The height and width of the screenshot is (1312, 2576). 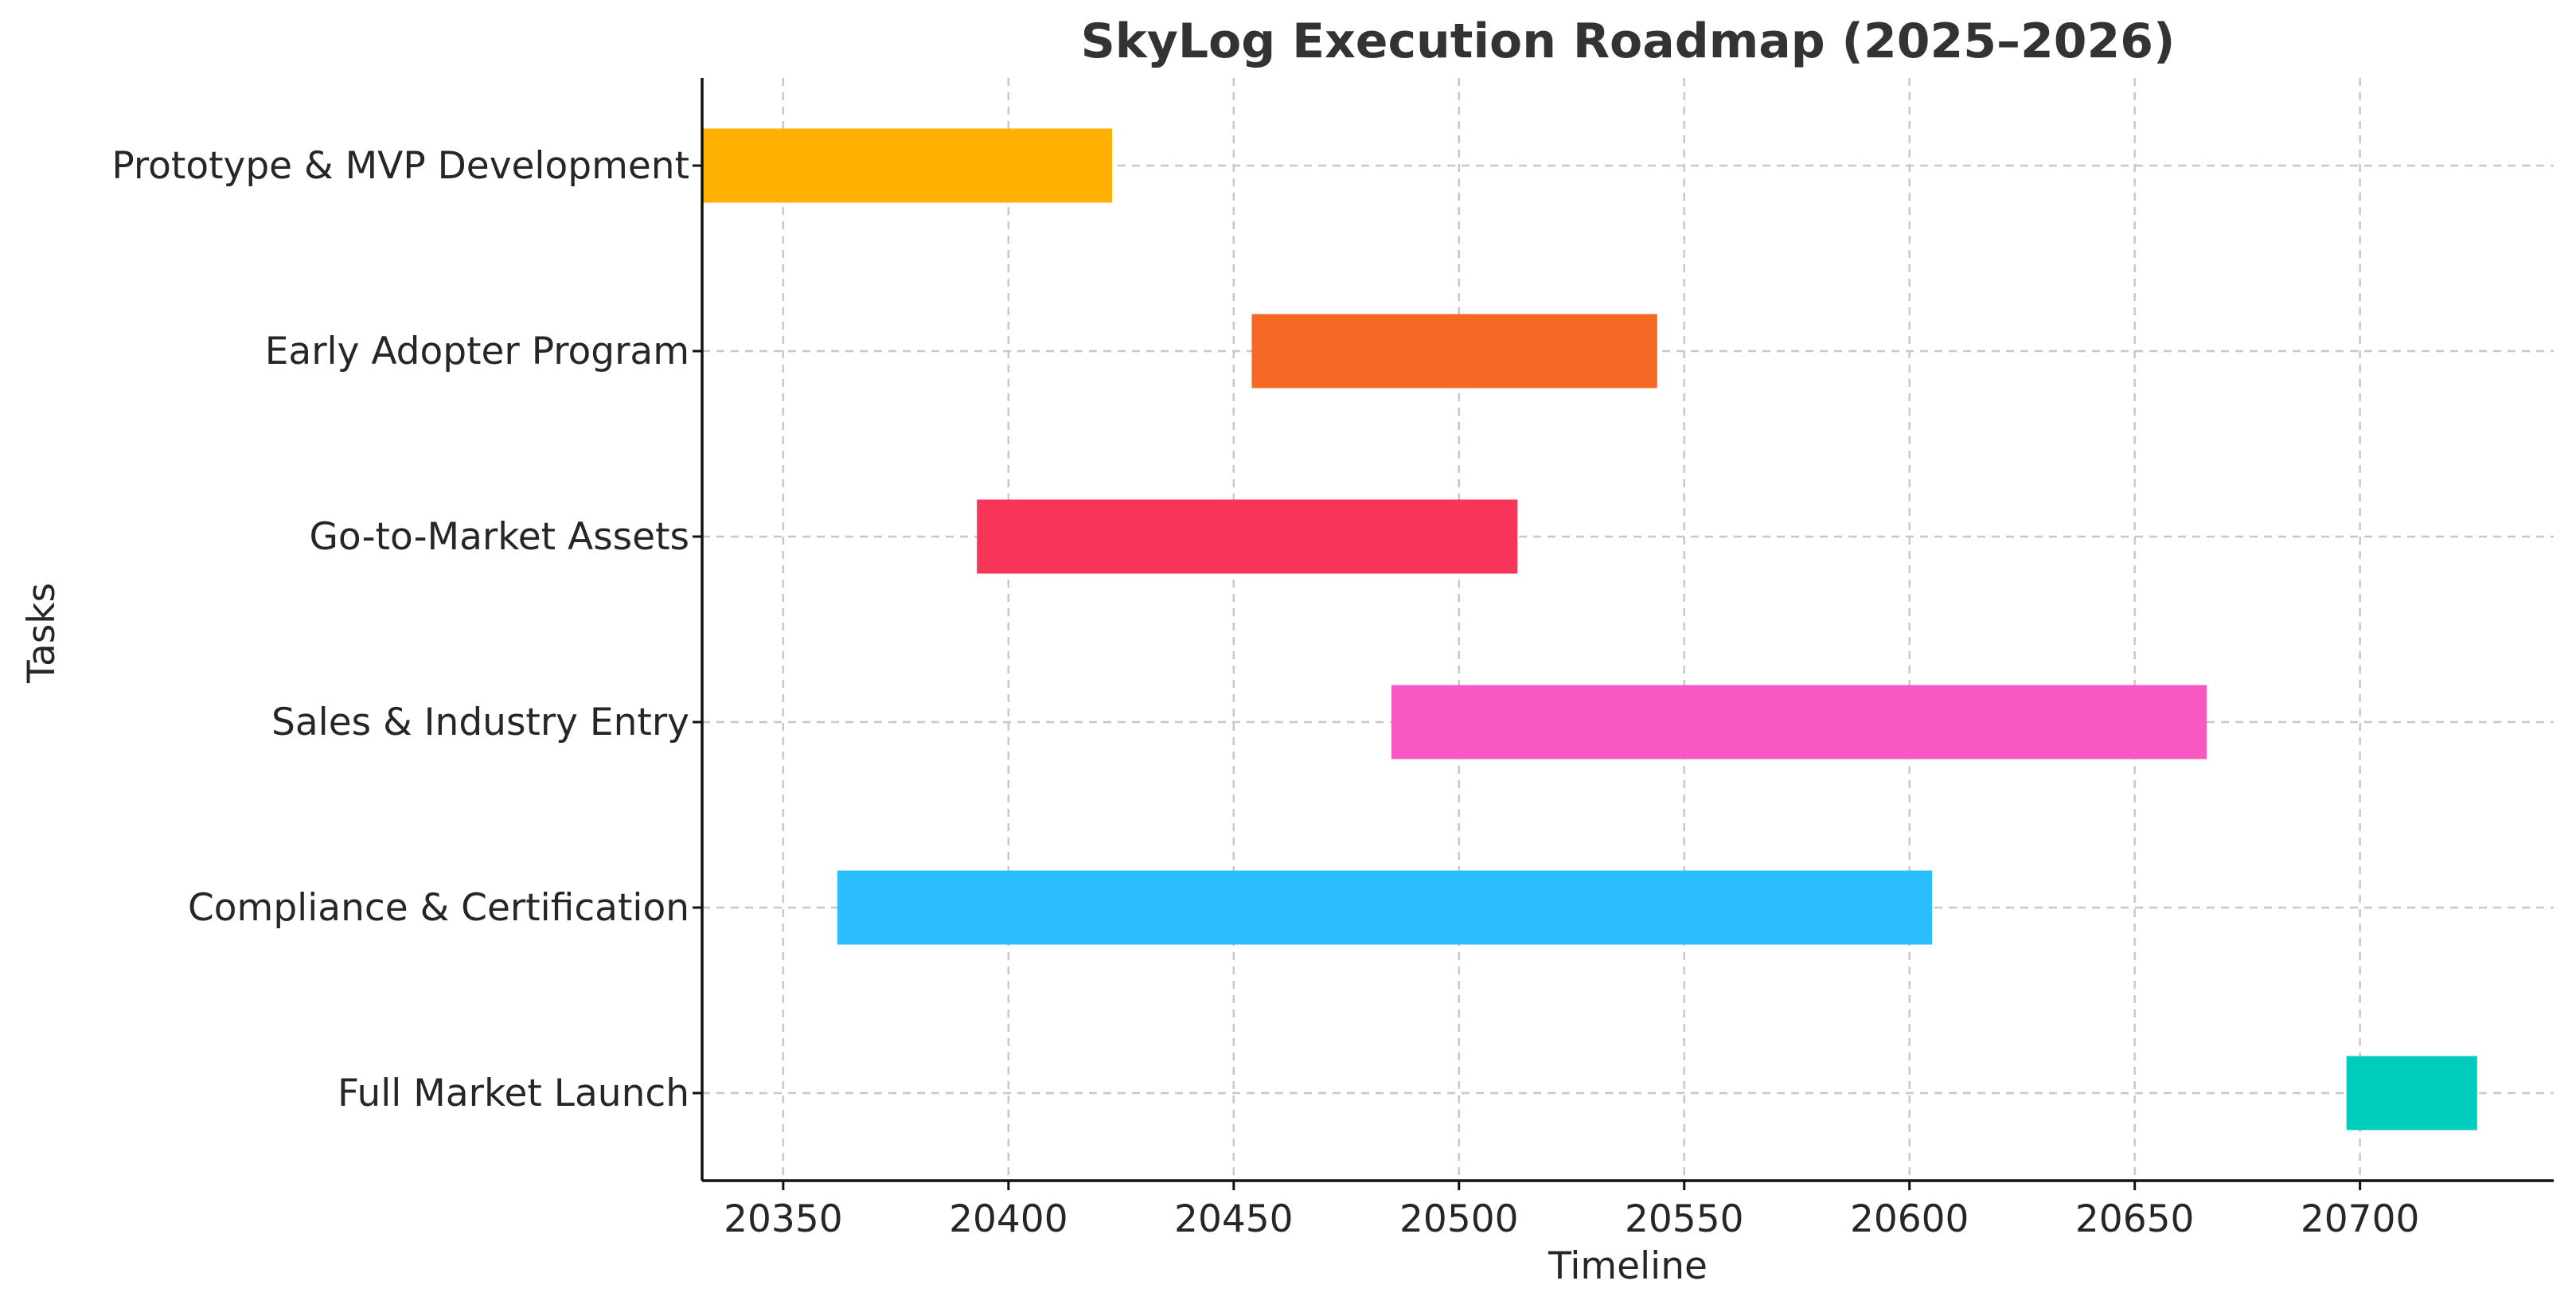 I want to click on task-label: Full Market Launch, so click(x=513, y=1093).